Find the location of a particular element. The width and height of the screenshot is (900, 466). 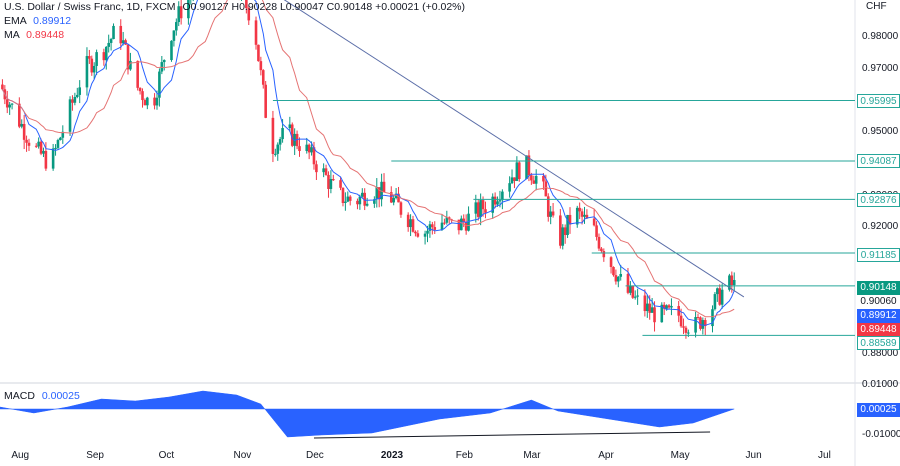

x-tick-label: Sep is located at coordinates (95, 455).